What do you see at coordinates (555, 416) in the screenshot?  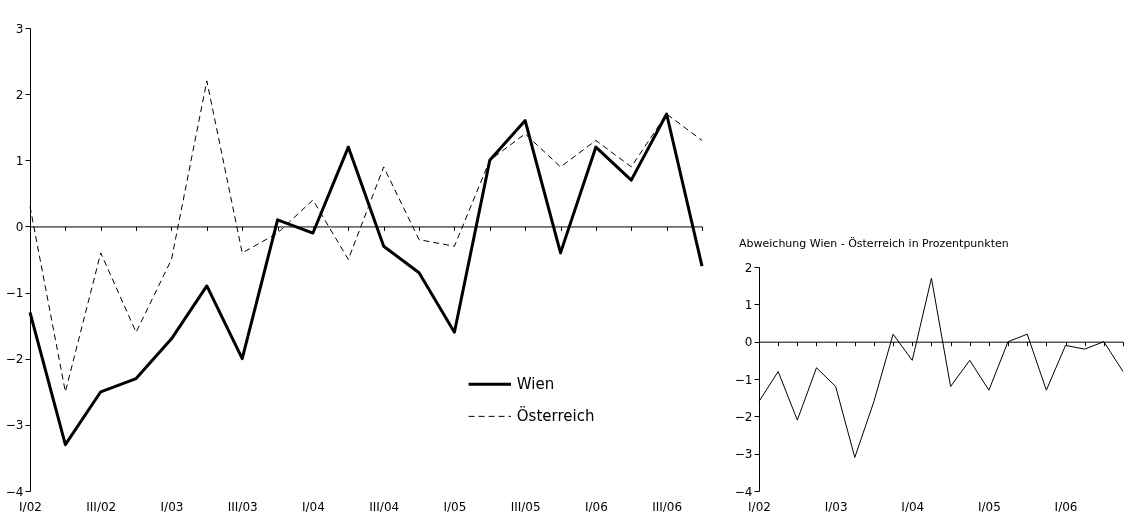 I see `legend-label: Österreich` at bounding box center [555, 416].